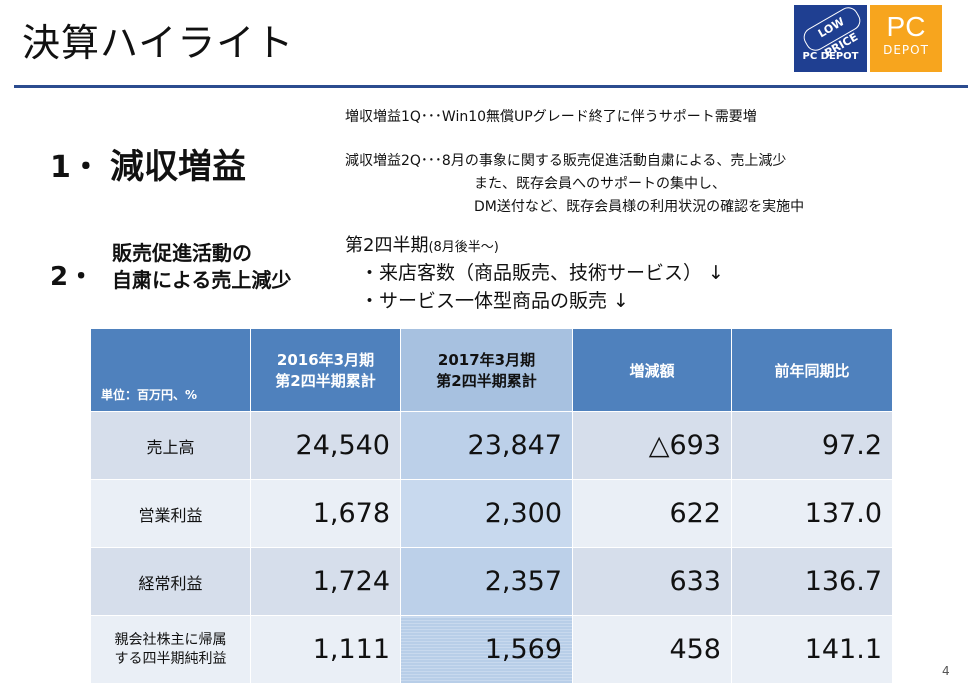  I want to click on pc-depot-logo-text: PC DEPOT, so click(830, 56).